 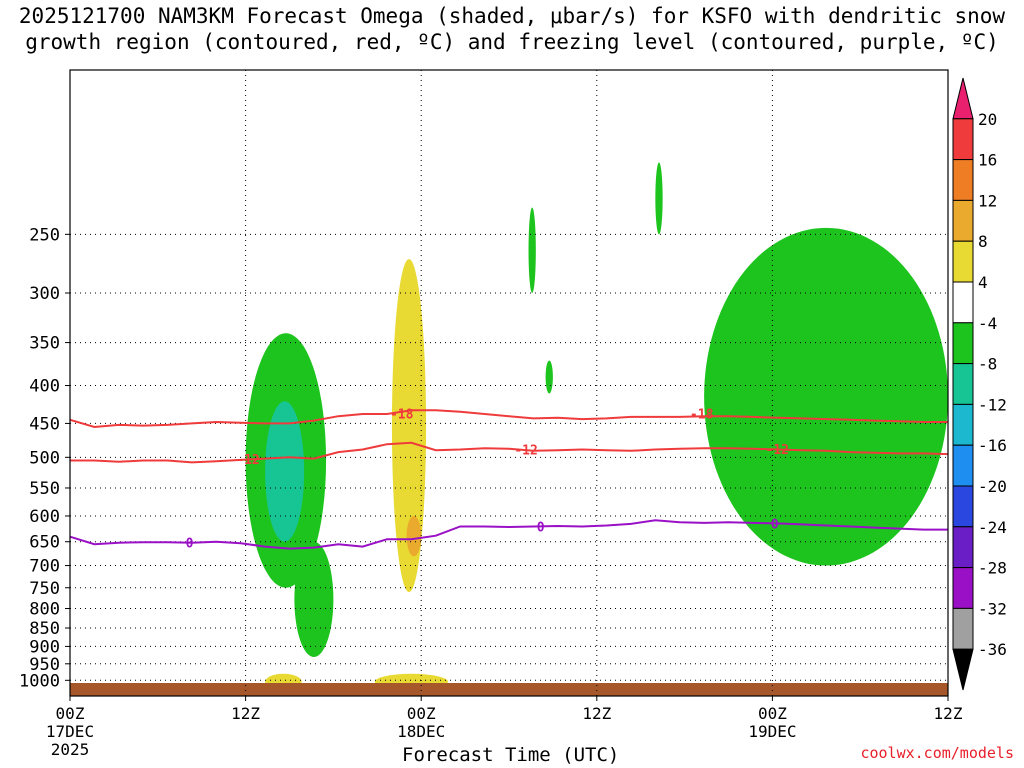 I want to click on y-tick-label: 600, so click(x=44, y=517).